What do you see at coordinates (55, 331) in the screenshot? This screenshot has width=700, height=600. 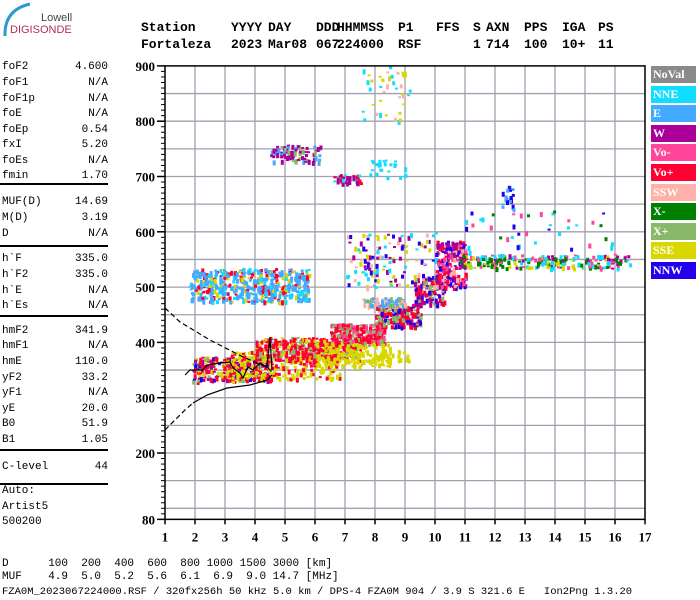 I see `param-row: hmF2 341.9` at bounding box center [55, 331].